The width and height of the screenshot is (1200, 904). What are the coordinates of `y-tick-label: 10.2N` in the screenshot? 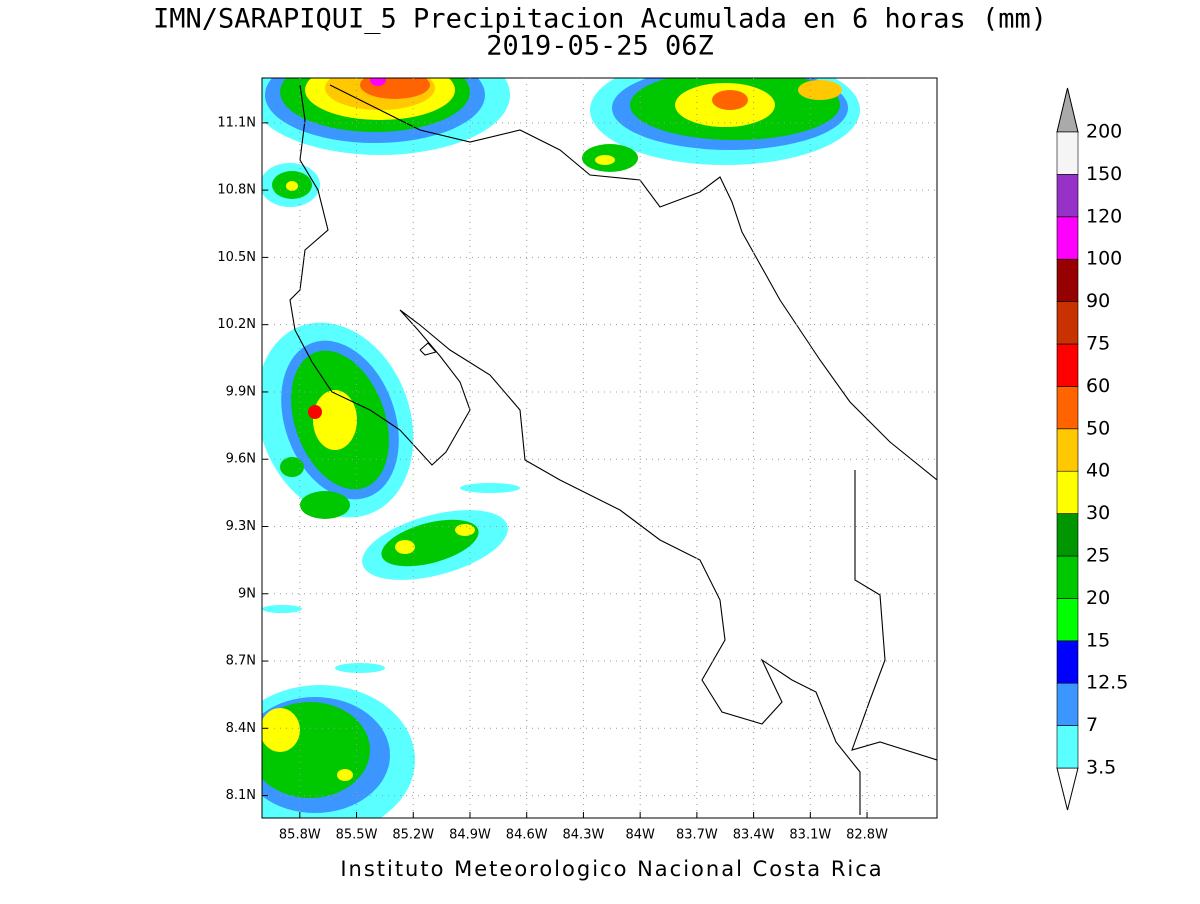 It's located at (236, 324).